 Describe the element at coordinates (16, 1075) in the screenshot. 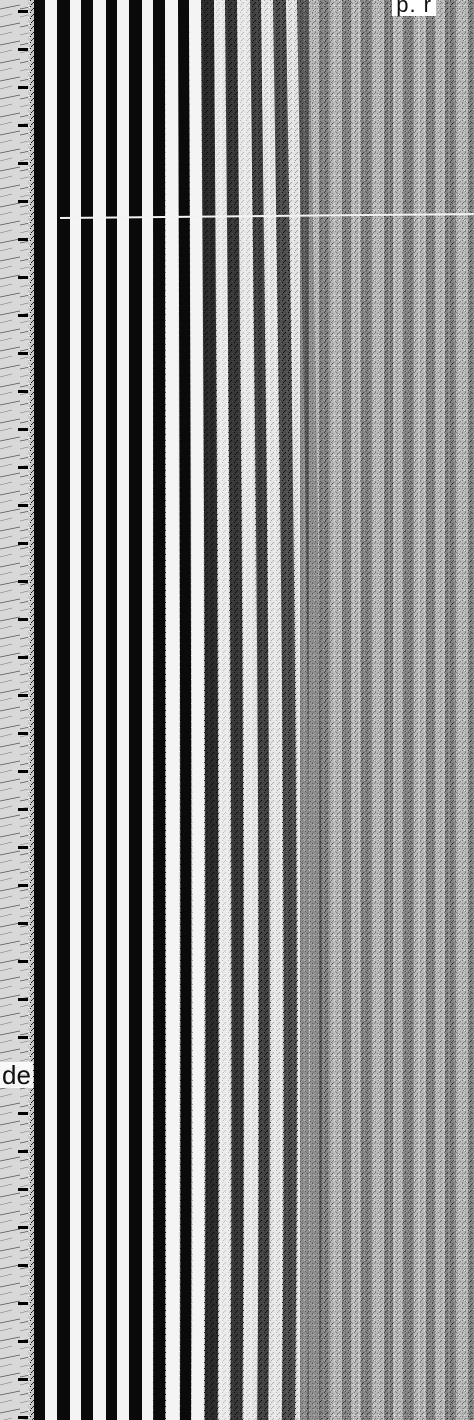

I see `figure-side-label: de` at that location.